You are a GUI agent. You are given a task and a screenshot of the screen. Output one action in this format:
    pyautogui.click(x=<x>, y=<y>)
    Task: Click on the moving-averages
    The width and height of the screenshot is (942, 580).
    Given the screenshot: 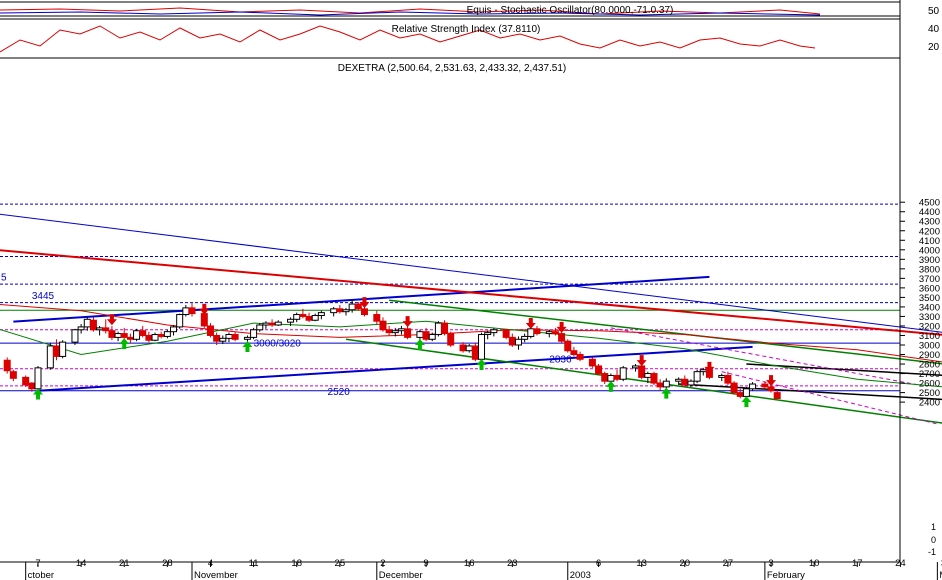 What is the action you would take?
    pyautogui.click(x=471, y=345)
    